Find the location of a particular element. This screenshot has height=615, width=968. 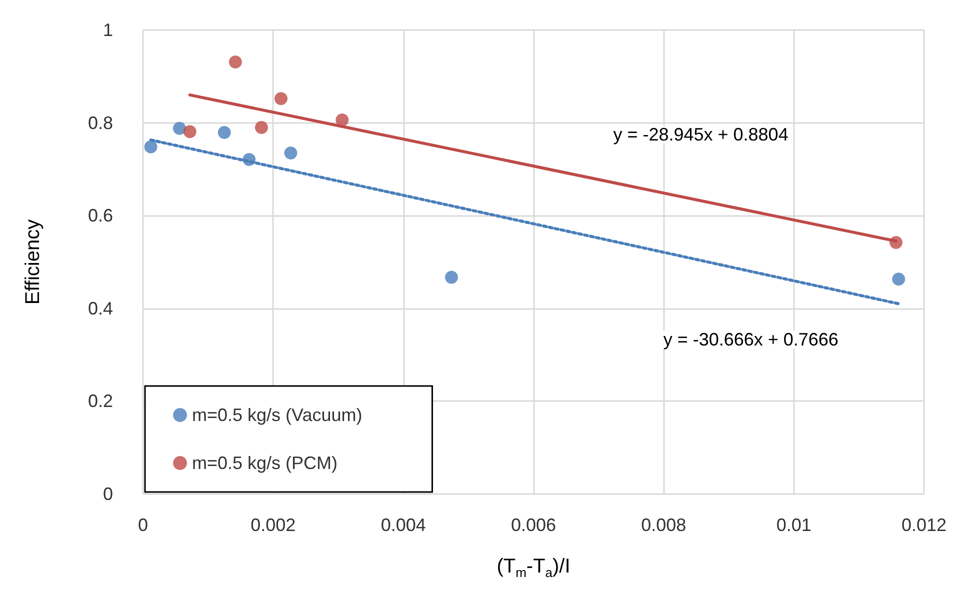

legend-label: m=0.5 kg/s (Vacuum) is located at coordinates (277, 415).